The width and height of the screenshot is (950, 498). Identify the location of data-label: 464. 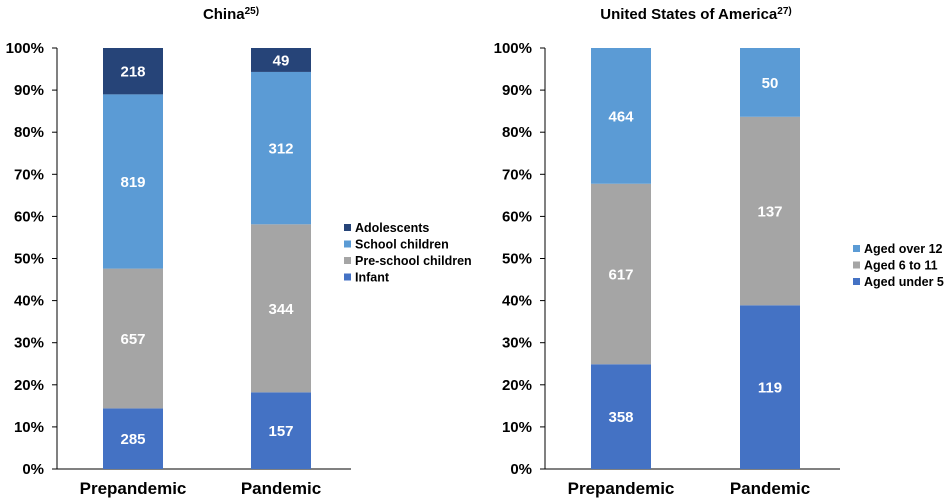
(621, 116).